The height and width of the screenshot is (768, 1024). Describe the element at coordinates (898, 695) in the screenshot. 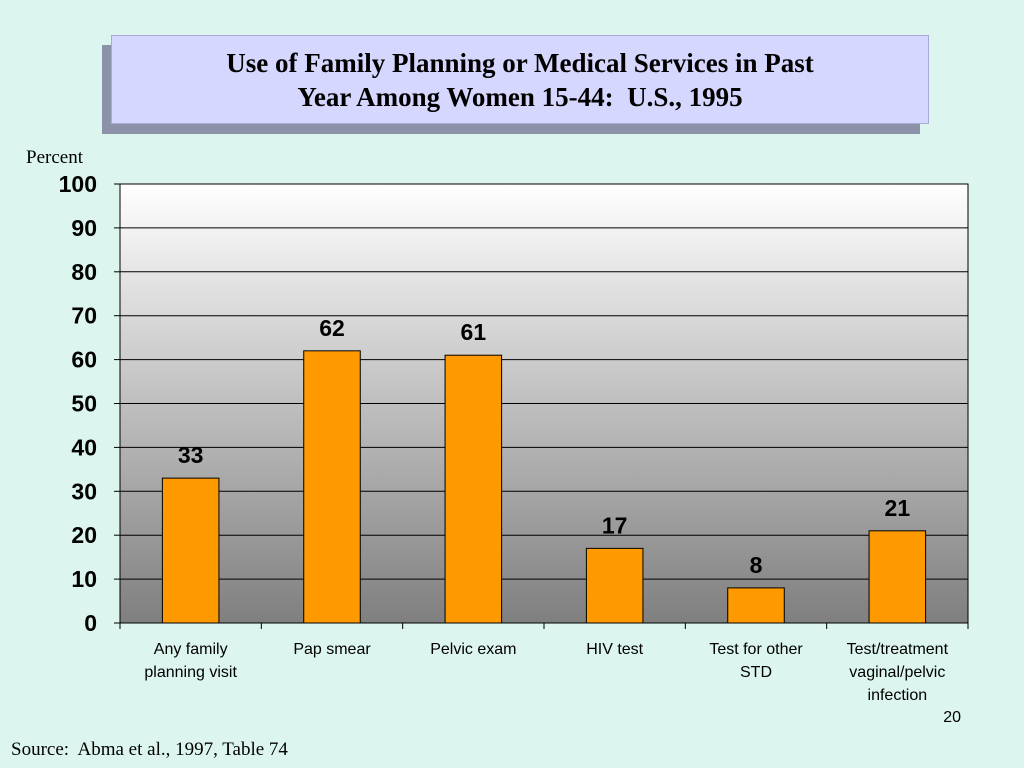

I see `x-category-label: infection` at that location.